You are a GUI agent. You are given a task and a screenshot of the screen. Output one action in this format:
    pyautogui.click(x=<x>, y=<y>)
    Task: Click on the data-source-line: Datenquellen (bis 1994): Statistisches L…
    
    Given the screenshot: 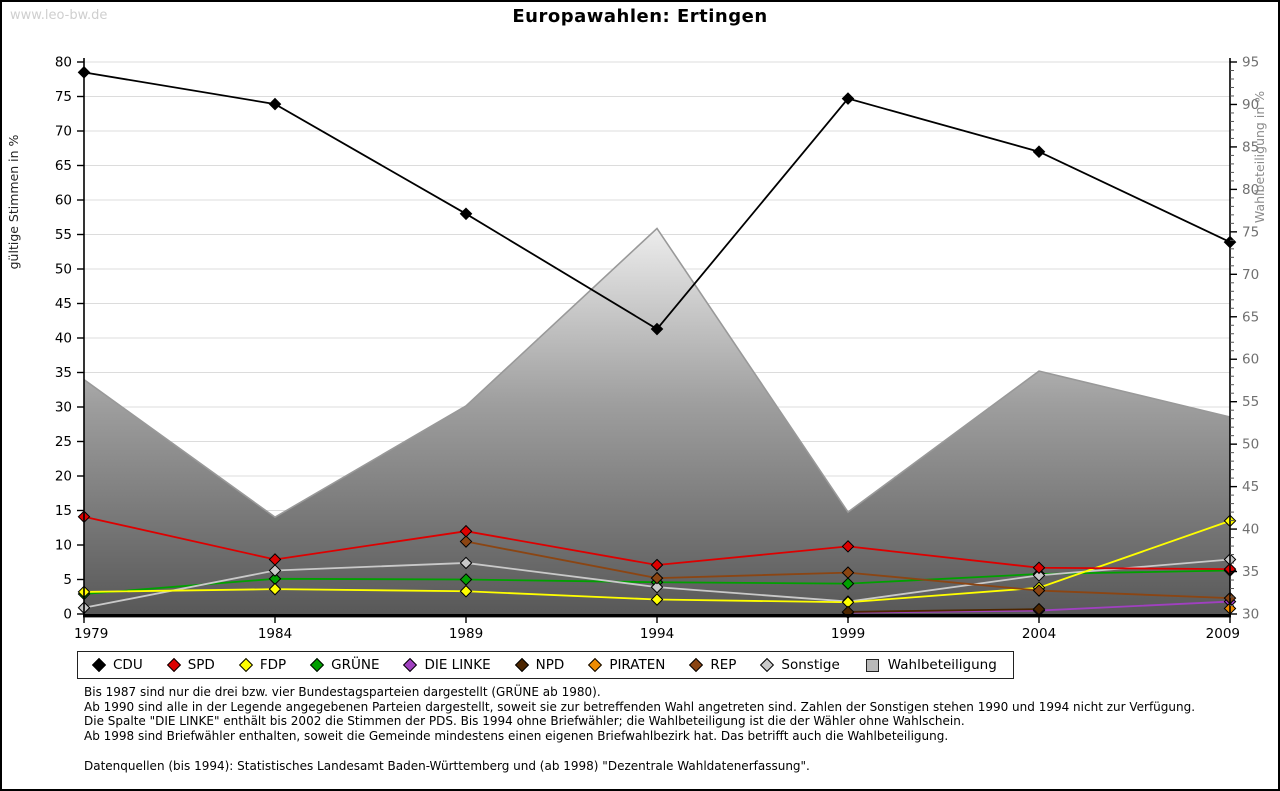 What is the action you would take?
    pyautogui.click(x=447, y=766)
    